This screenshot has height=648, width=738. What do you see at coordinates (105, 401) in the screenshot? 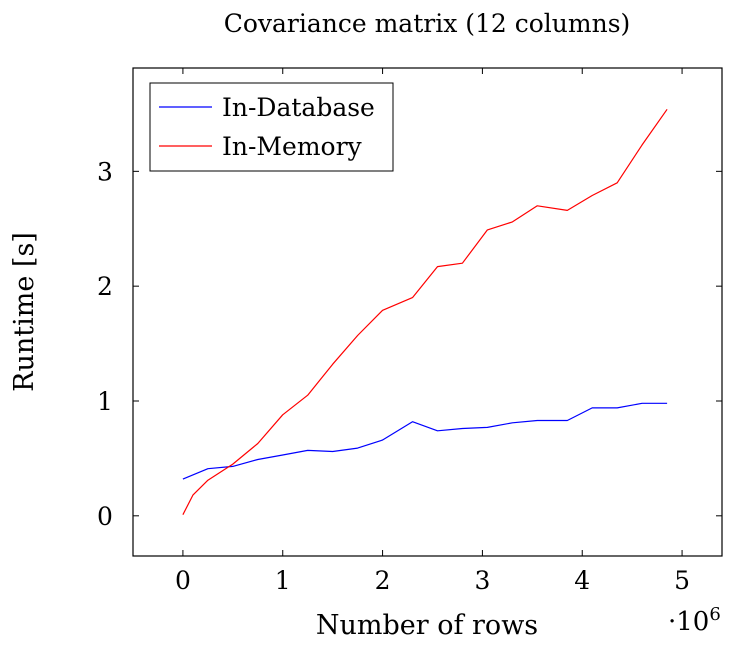
I see `y-tick-label: 1` at bounding box center [105, 401].